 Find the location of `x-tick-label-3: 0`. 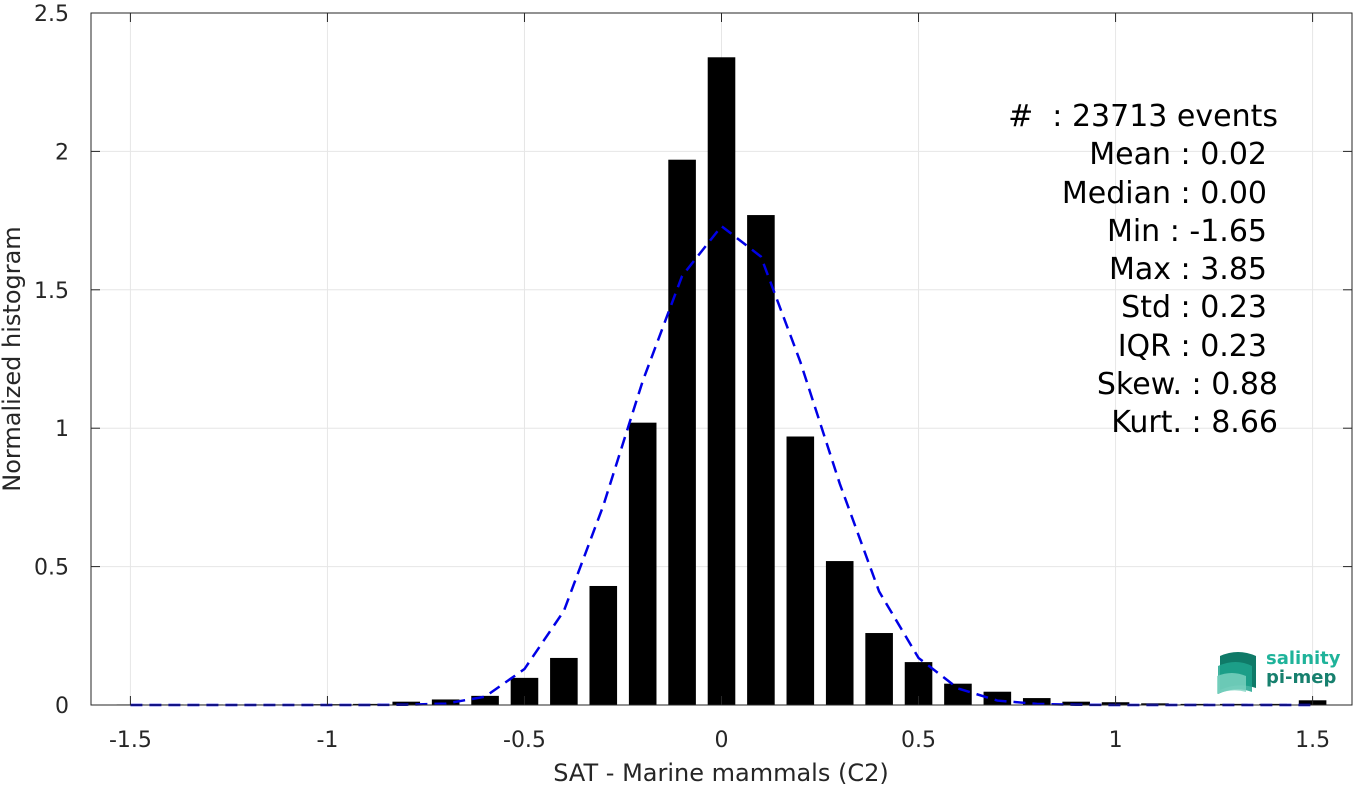

x-tick-label-3: 0 is located at coordinates (722, 740).